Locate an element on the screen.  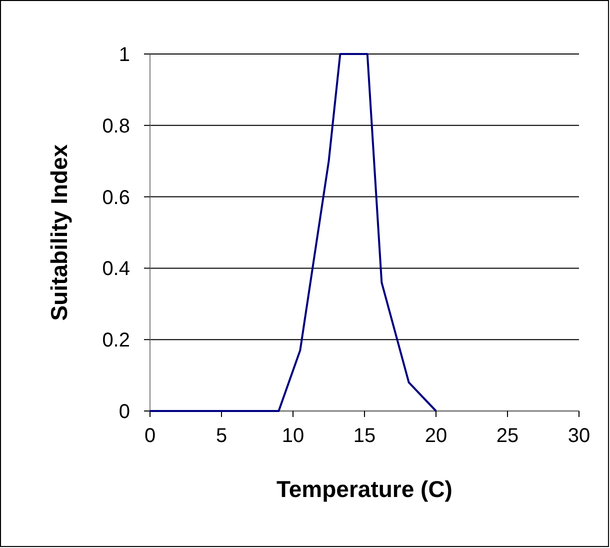
x-axis-title: Temperature (C) is located at coordinates (364, 489).